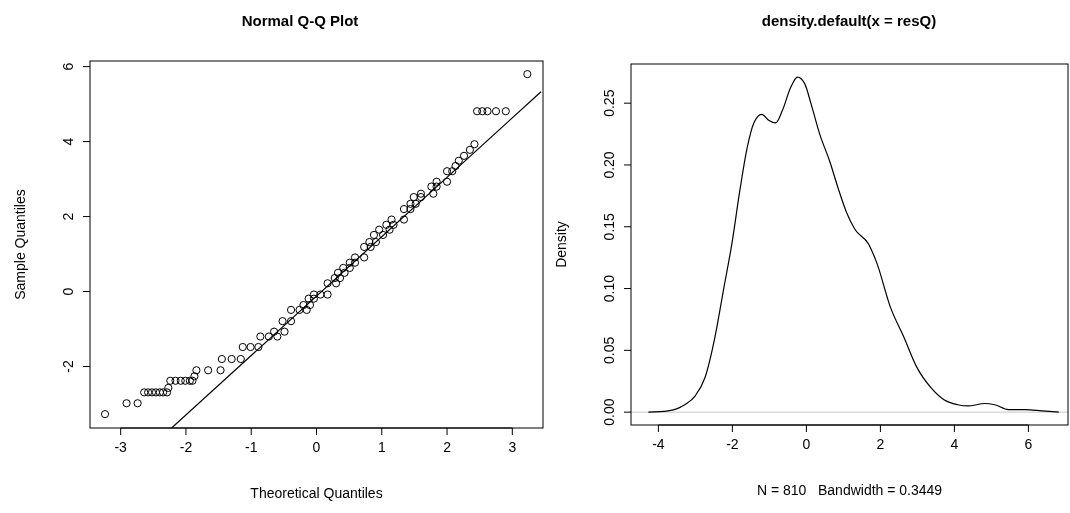  Describe the element at coordinates (300, 20) in the screenshot. I see `chart-title: Normal Q-Q Plot` at that location.